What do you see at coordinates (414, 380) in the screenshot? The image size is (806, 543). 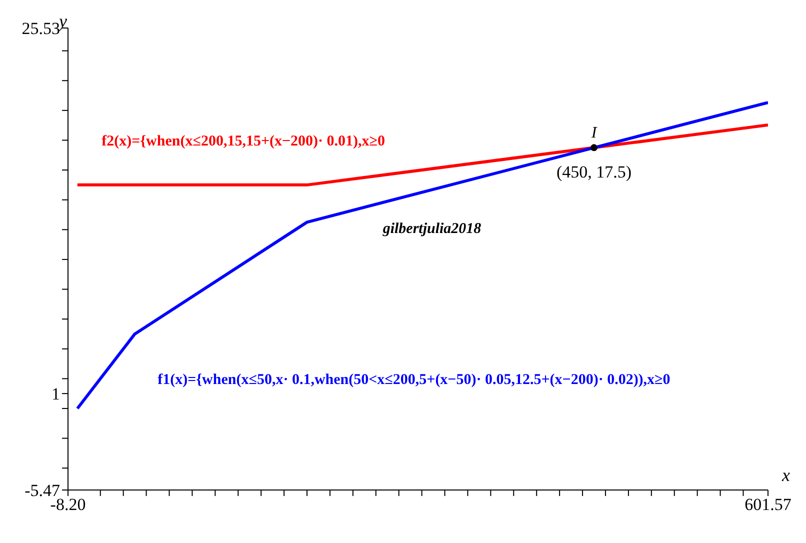 I see `text: f1(x)={when(x≤50,x· 0.1,when(50<x≤200,5+(x−50)· 0.05,12.5+(x−200)· 0.02)),x≥0` at bounding box center [414, 380].